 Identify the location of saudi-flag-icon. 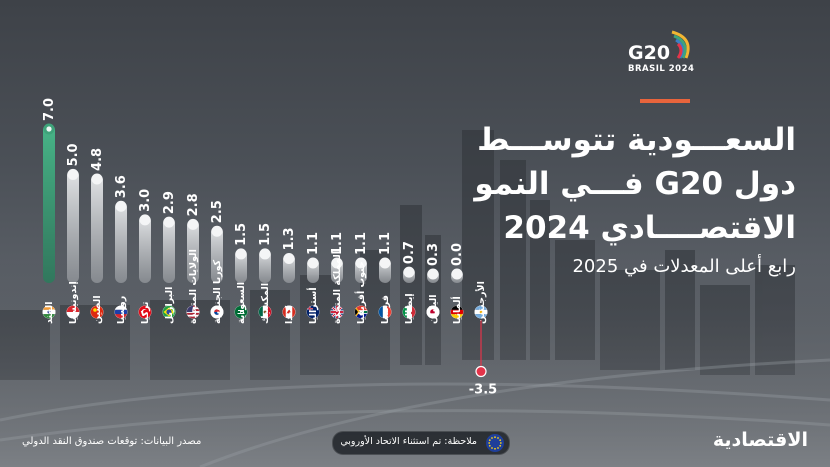
(241, 312).